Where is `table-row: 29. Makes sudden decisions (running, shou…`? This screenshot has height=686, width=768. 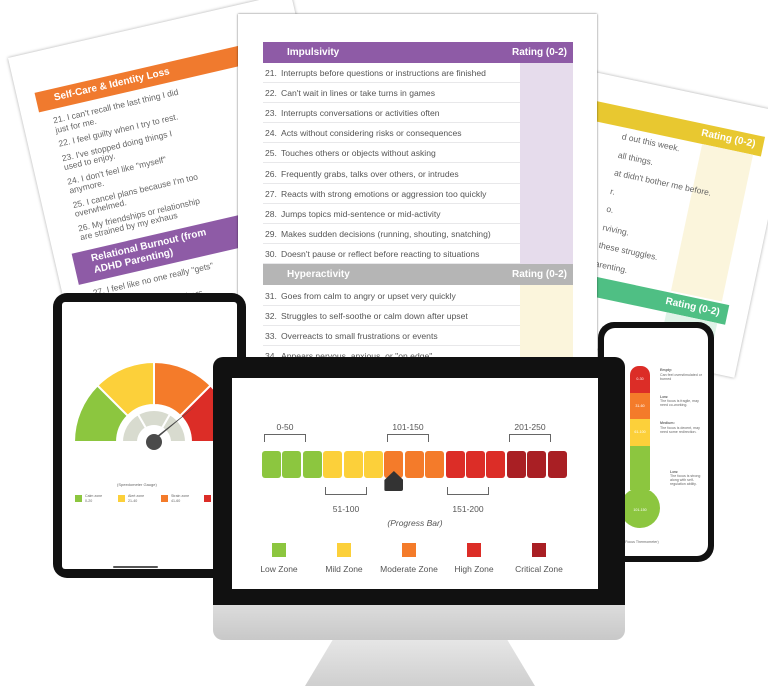 table-row: 29. Makes sudden decisions (running, shou… is located at coordinates (391, 234).